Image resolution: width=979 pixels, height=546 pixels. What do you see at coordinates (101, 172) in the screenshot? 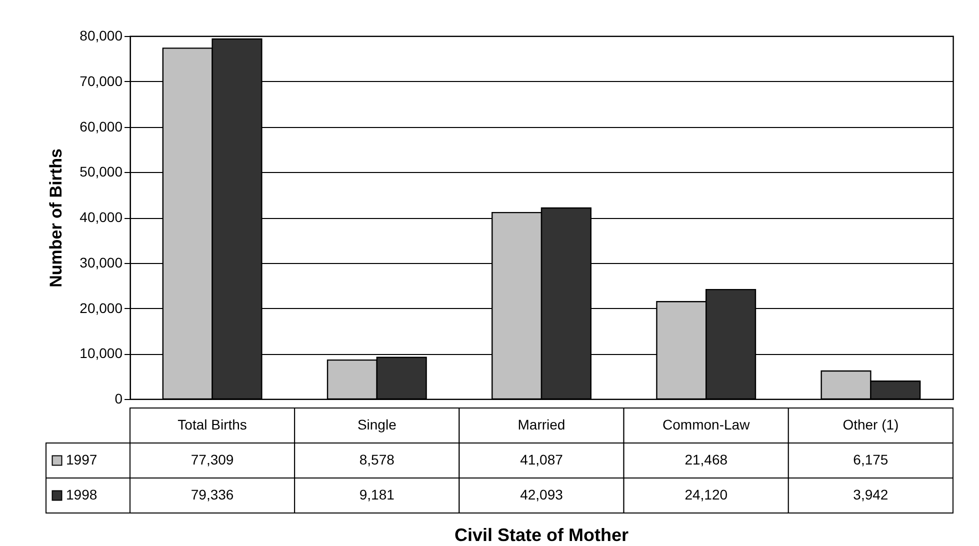
I see `y-tick-label: 50,000` at bounding box center [101, 172].